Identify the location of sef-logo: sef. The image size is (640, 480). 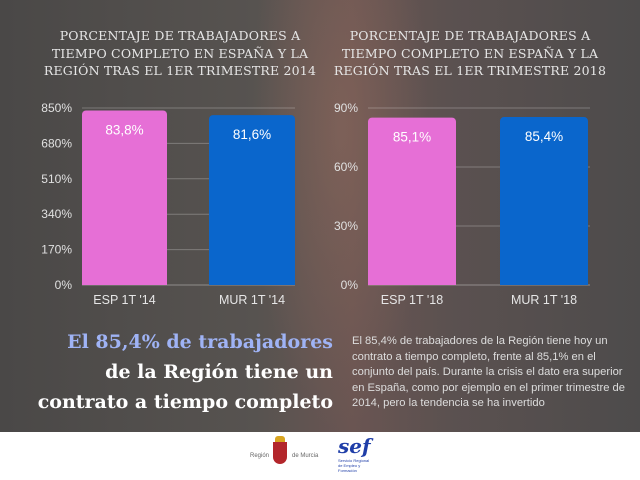
(354, 446).